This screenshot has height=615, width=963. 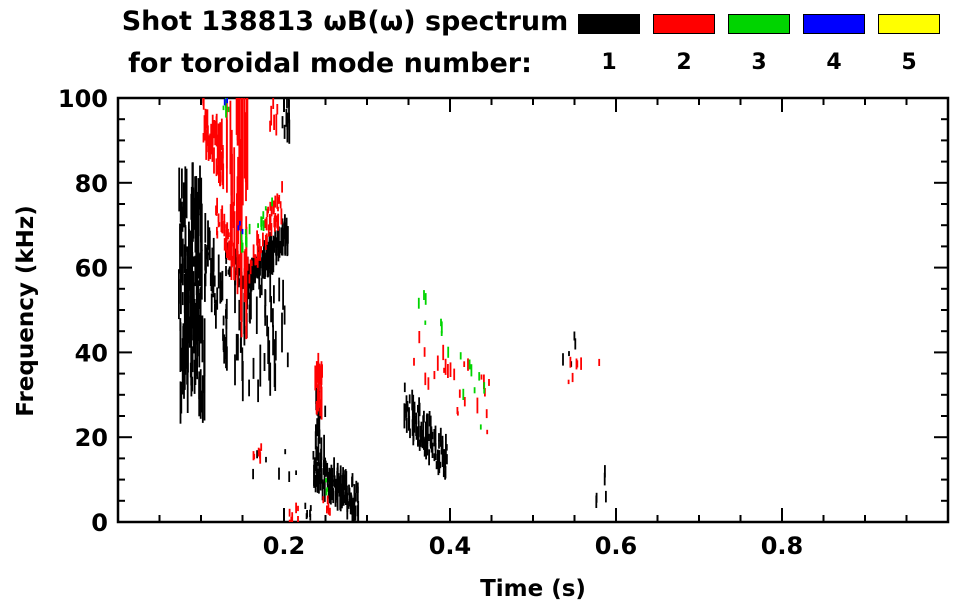 What do you see at coordinates (330, 63) in the screenshot?
I see `chart-subtitle: for toroidal mode number:` at bounding box center [330, 63].